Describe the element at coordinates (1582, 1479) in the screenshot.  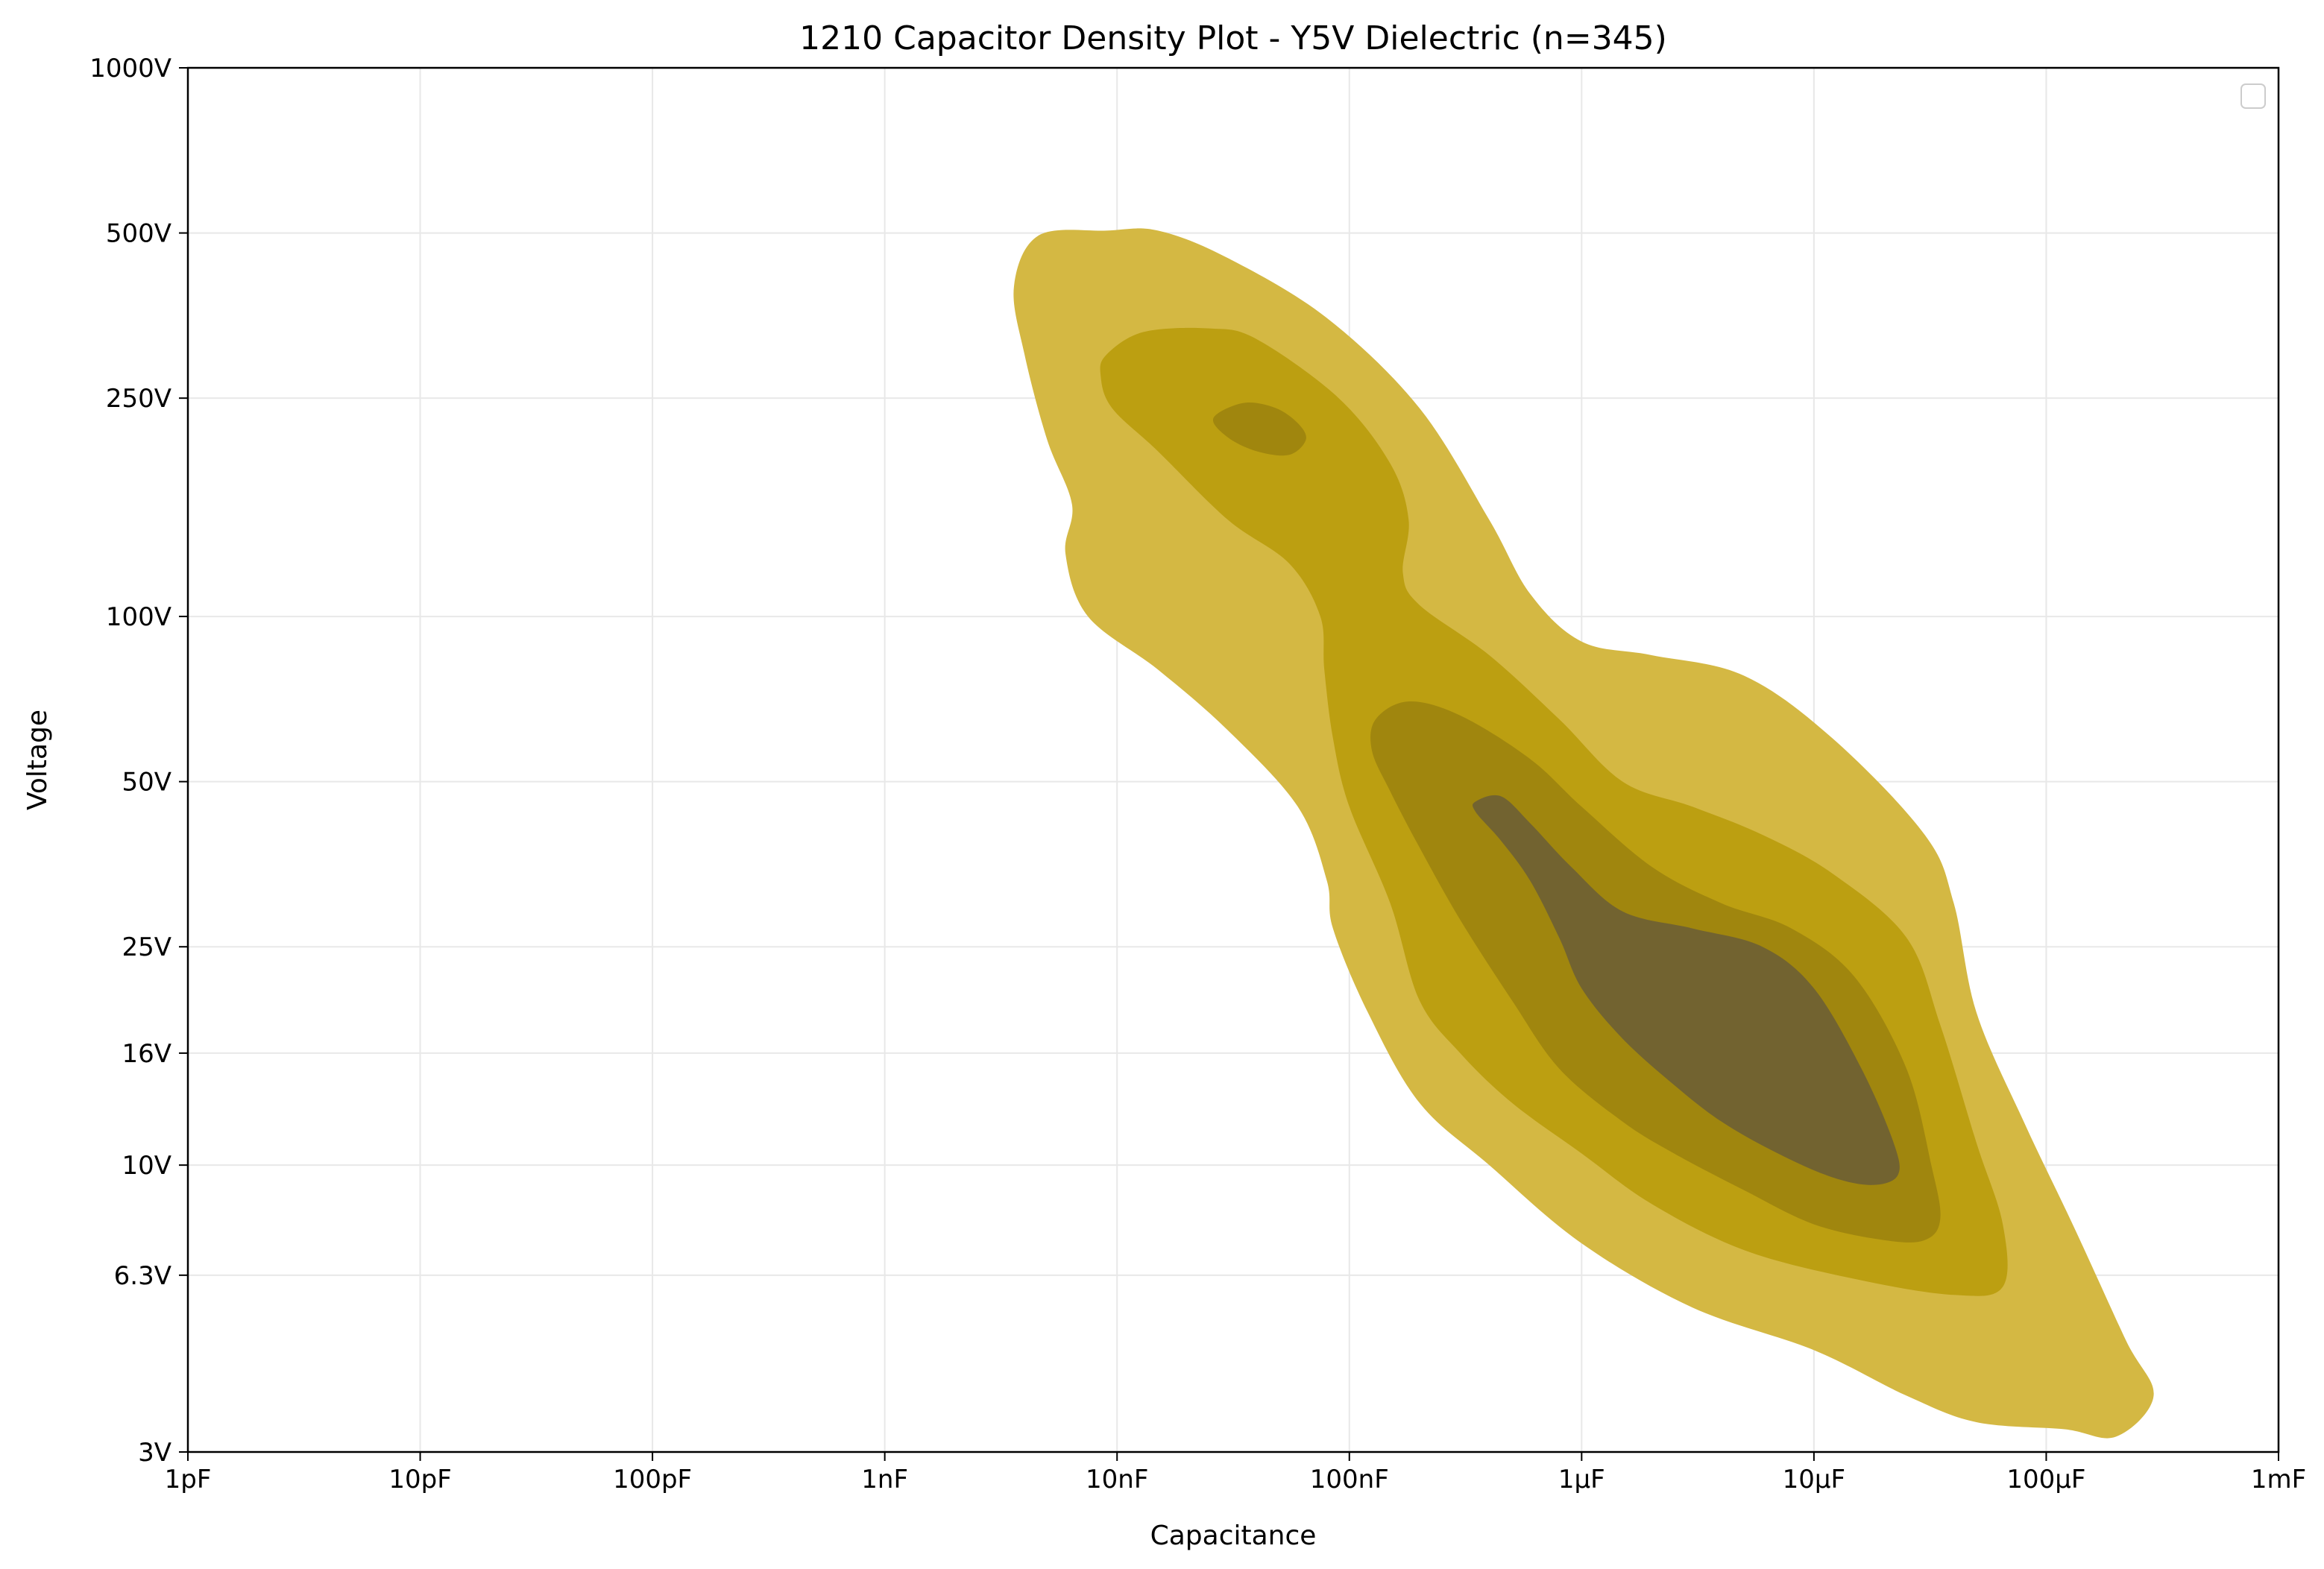
I see `x-tick-label: 1µF` at that location.